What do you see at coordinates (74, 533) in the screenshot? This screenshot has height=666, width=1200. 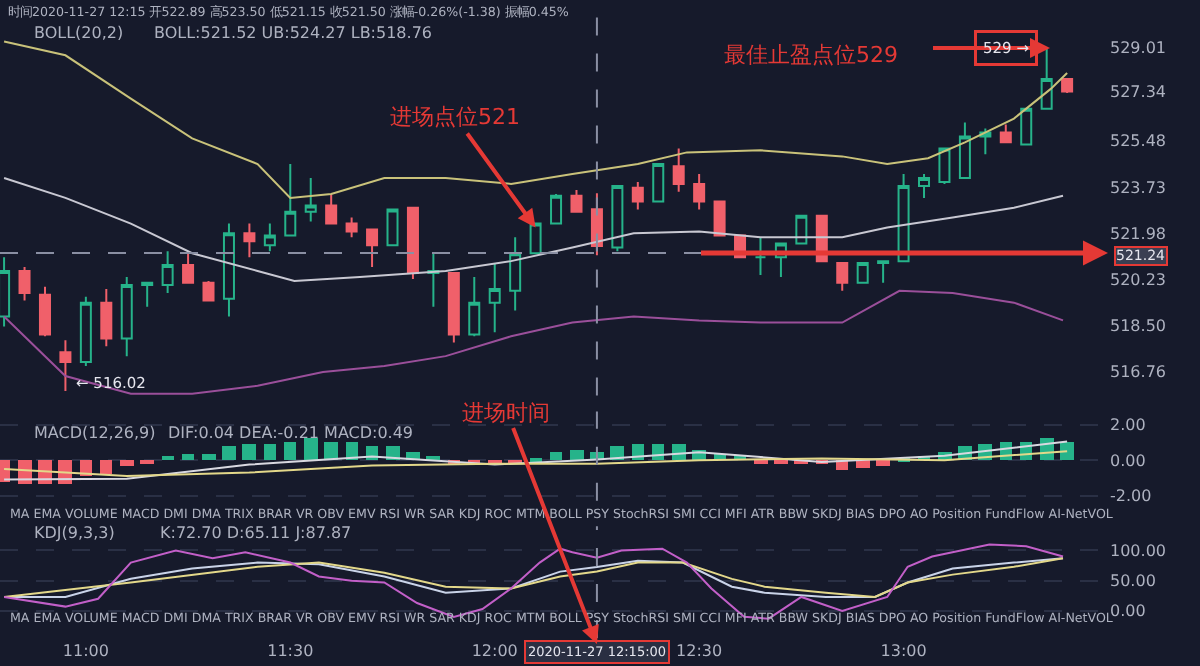 I see `annotation: KDJ(9,3,3)` at bounding box center [74, 533].